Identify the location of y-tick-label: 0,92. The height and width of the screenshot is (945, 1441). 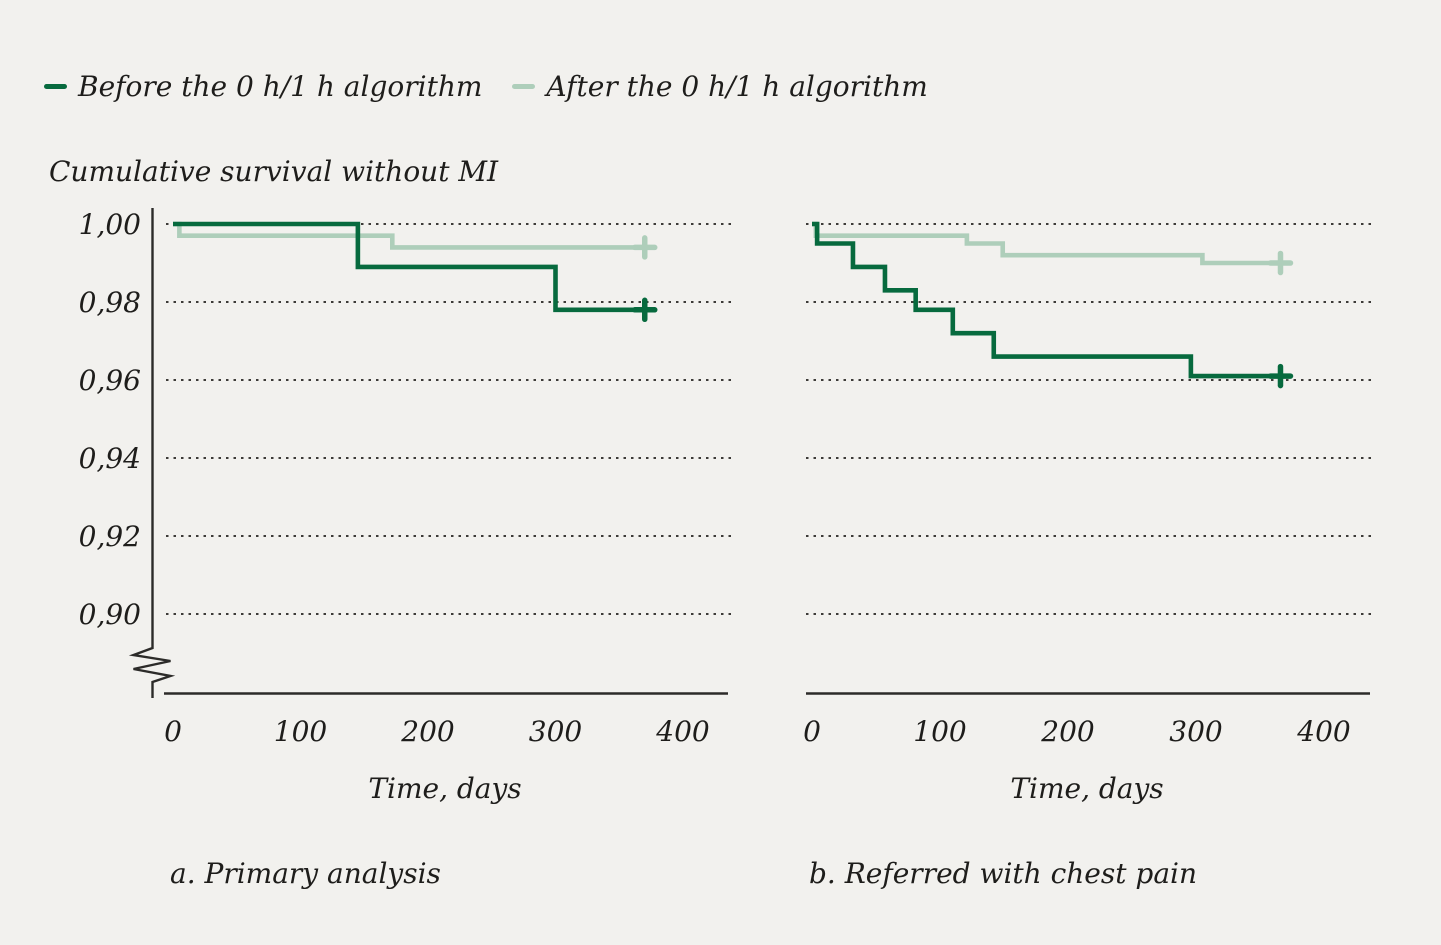
(110, 536).